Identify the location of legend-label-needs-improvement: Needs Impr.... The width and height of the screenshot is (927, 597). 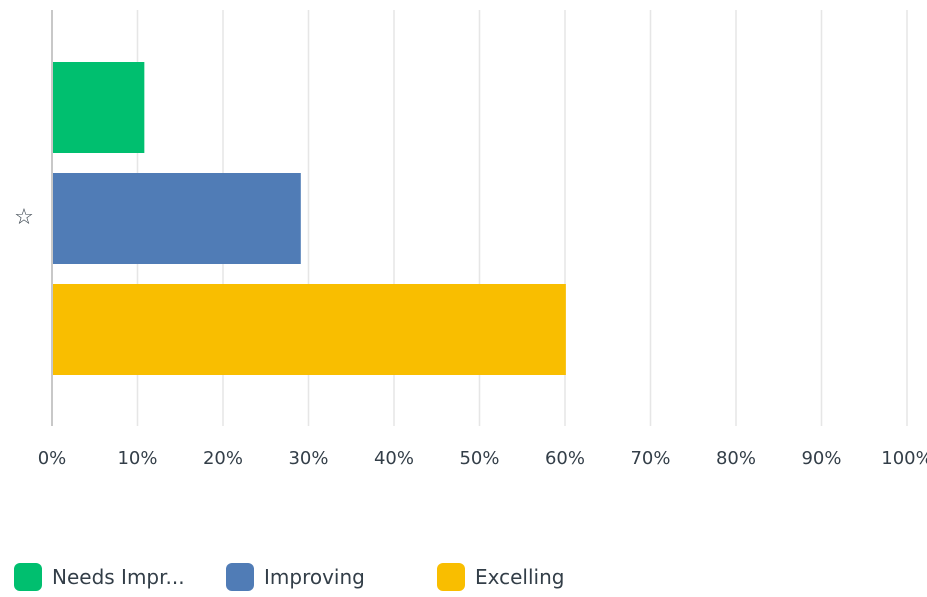
(118, 577).